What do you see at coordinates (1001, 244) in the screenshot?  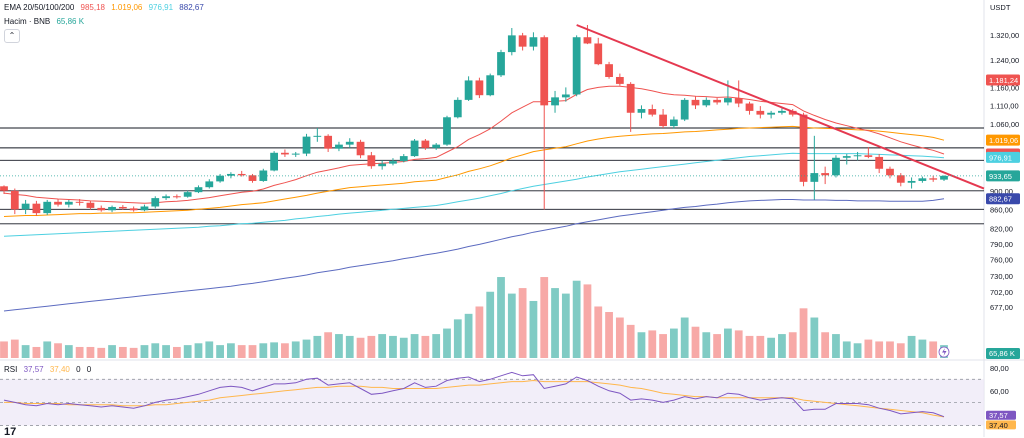 I see `price-tick-label: 790,00` at bounding box center [1001, 244].